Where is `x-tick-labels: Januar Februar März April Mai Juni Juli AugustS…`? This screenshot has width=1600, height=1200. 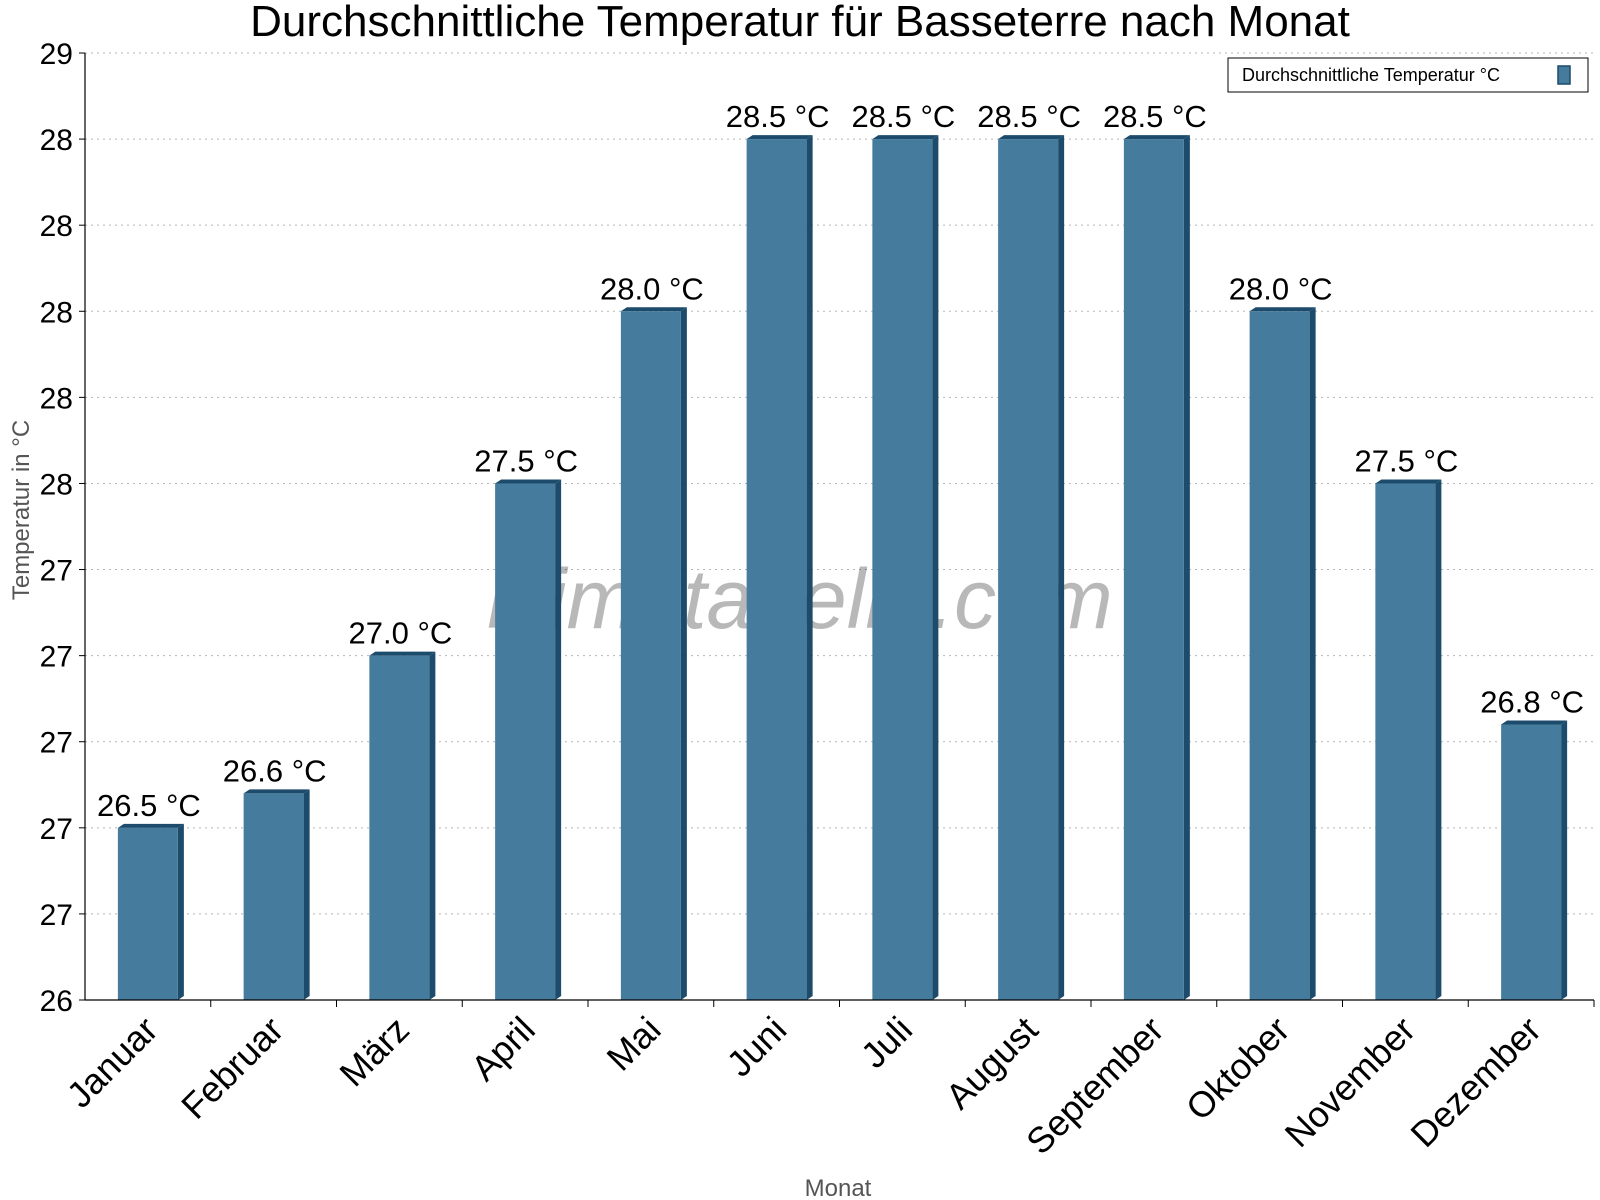
x-tick-labels: Januar Februar März April Mai Juni Juli AugustS… is located at coordinates (804, 1086).